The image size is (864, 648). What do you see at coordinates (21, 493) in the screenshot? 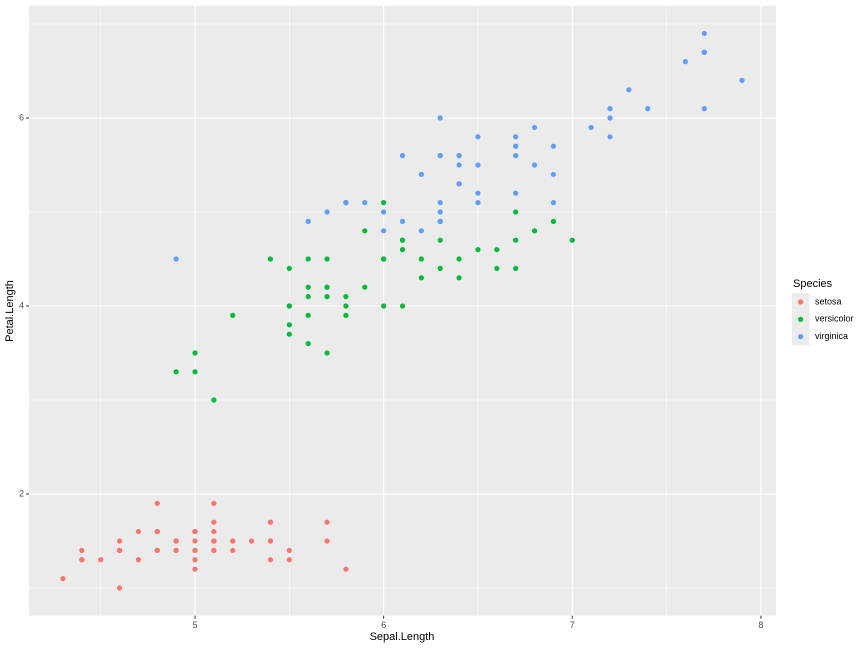
I see `y-tick-label: 2` at bounding box center [21, 493].